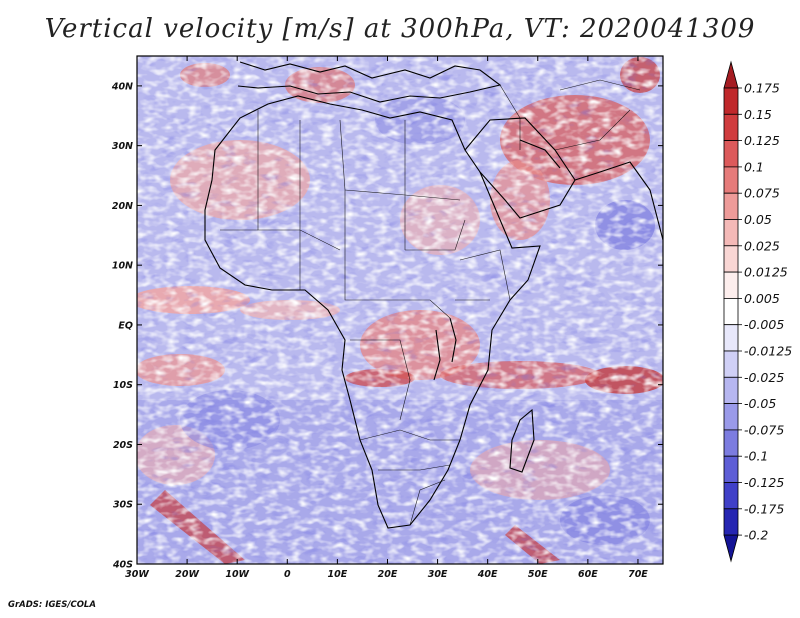 The width and height of the screenshot is (800, 618). I want to click on x-tick-label: 10E, so click(338, 574).